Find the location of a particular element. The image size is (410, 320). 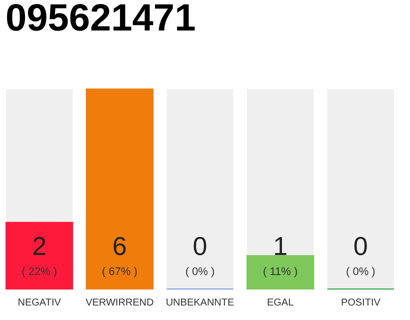

data-label: 6 is located at coordinates (119, 246).